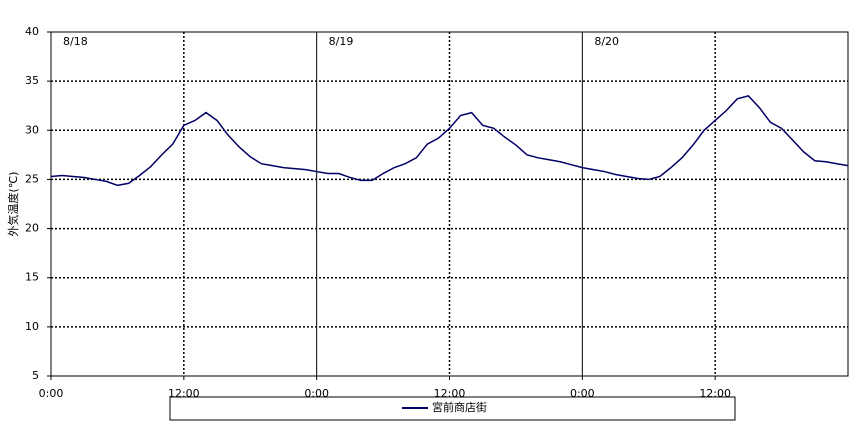 This screenshot has width=865, height=437. Describe the element at coordinates (32, 326) in the screenshot. I see `y-tick-label: 10` at that location.